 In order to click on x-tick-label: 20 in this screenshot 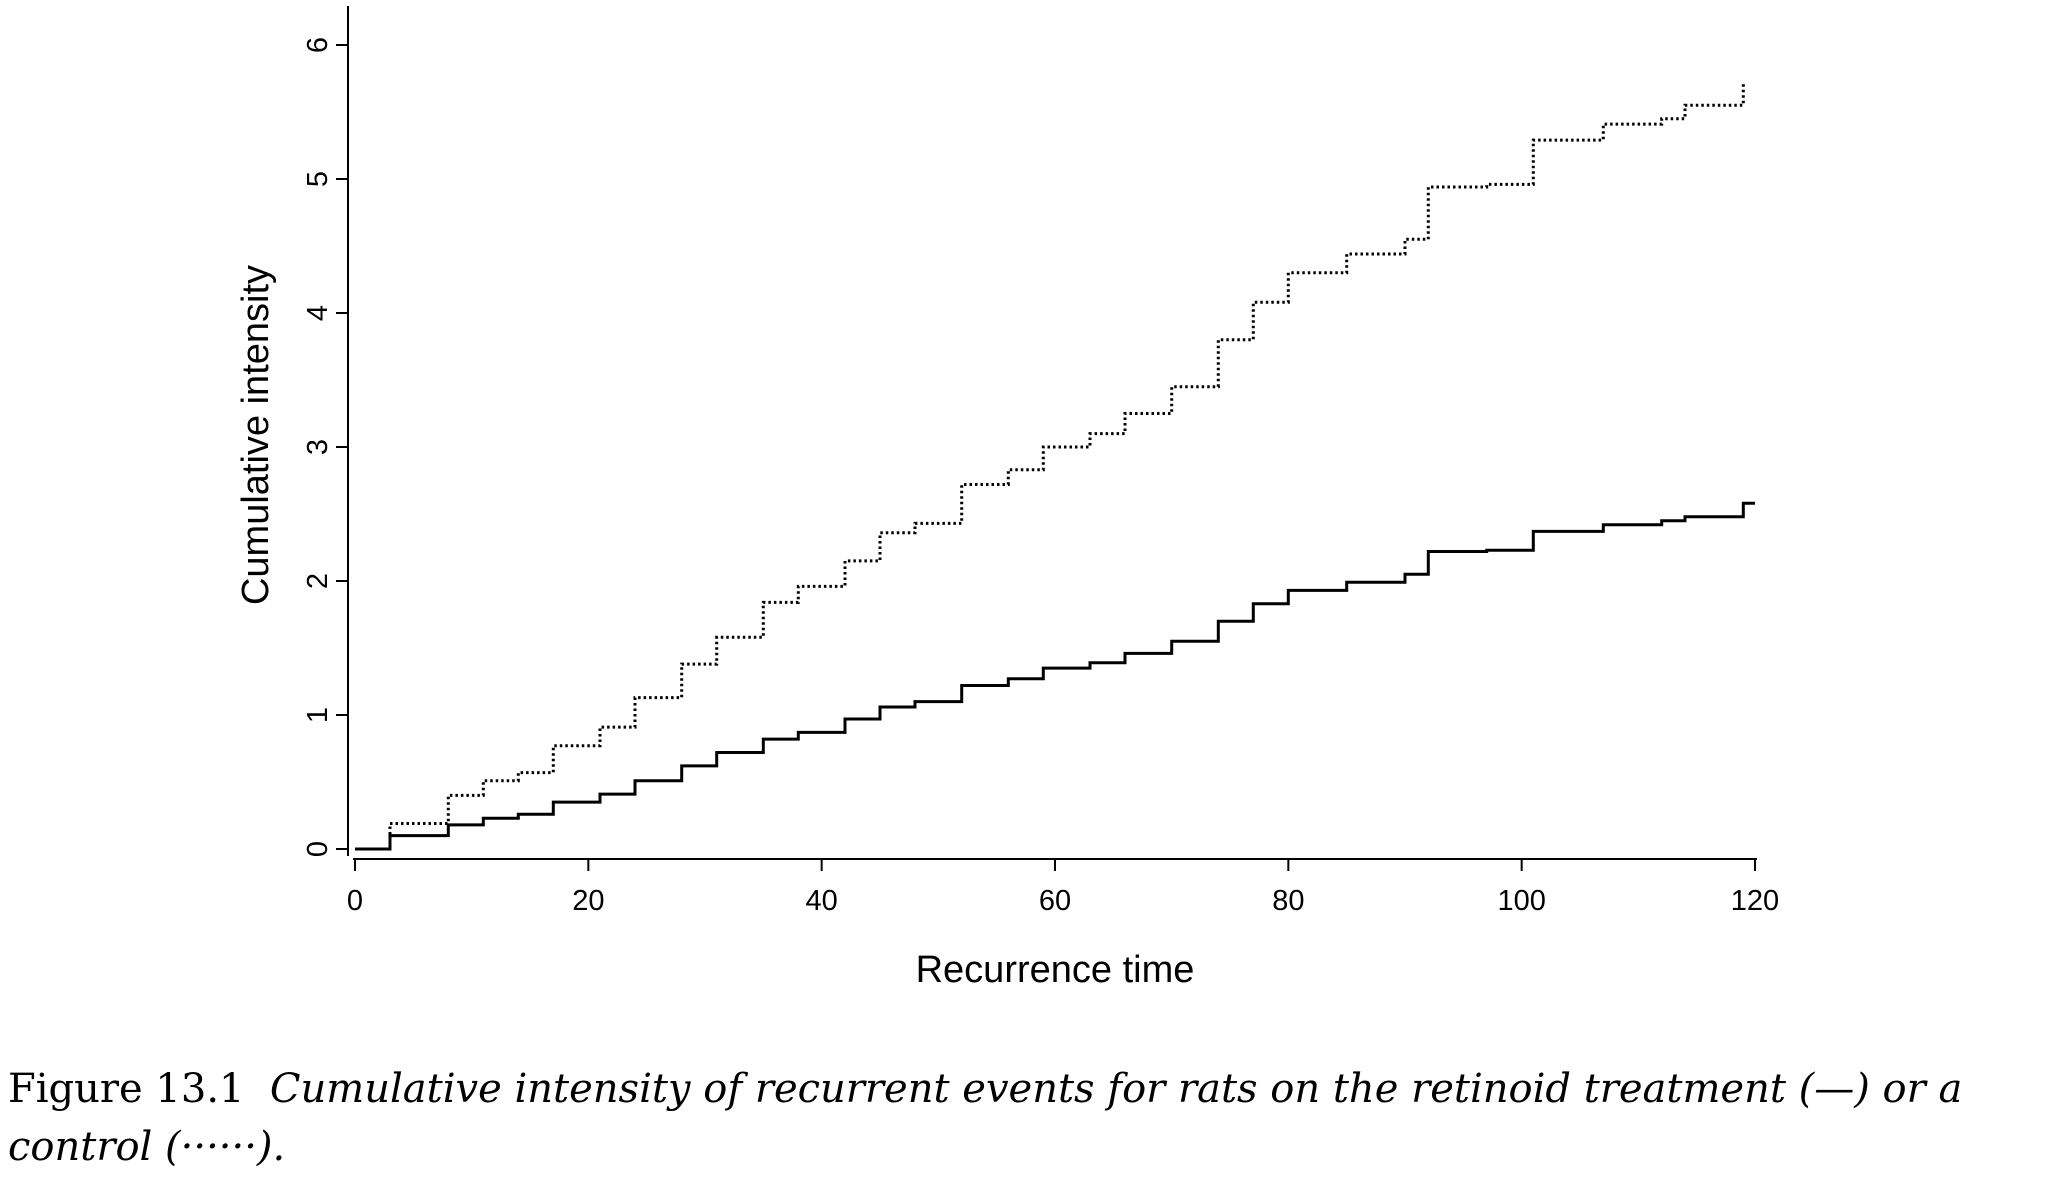, I will do `click(588, 901)`.